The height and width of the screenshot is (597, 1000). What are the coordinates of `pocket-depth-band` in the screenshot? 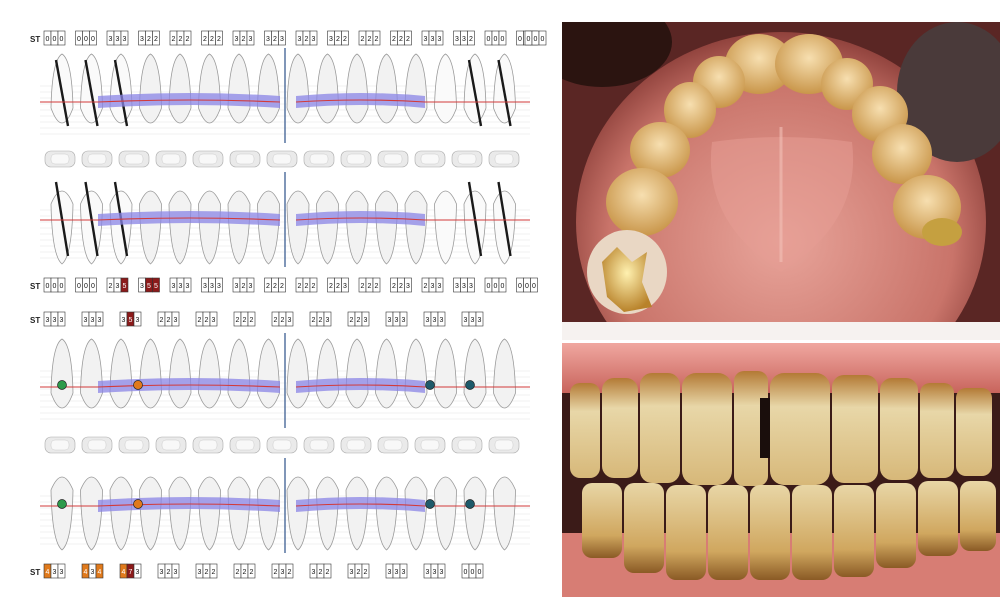 It's located at (261, 218).